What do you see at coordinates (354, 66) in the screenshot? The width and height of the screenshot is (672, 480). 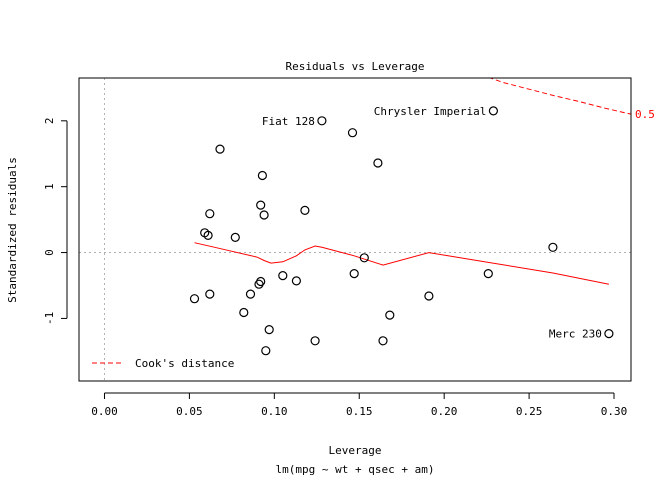 I see `chart-title: Residuals vs Leverage` at bounding box center [354, 66].